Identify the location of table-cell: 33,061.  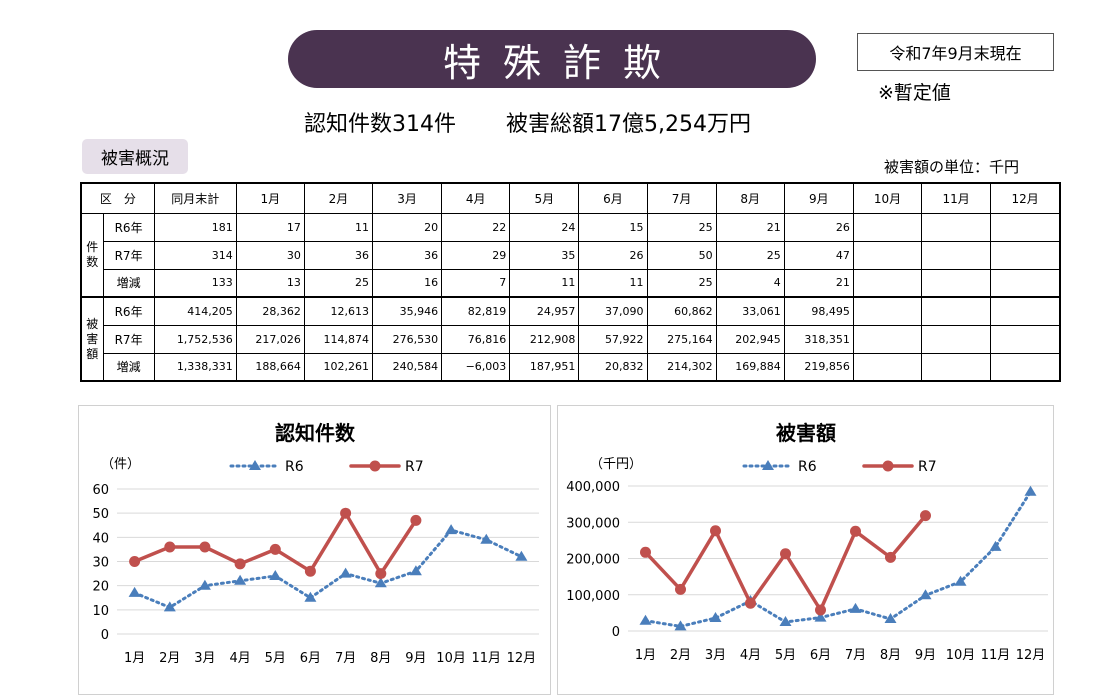
(750, 311).